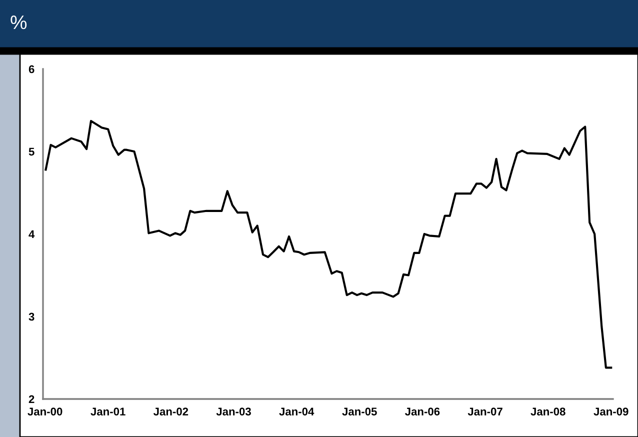  I want to click on chart-title: %, so click(18, 23).